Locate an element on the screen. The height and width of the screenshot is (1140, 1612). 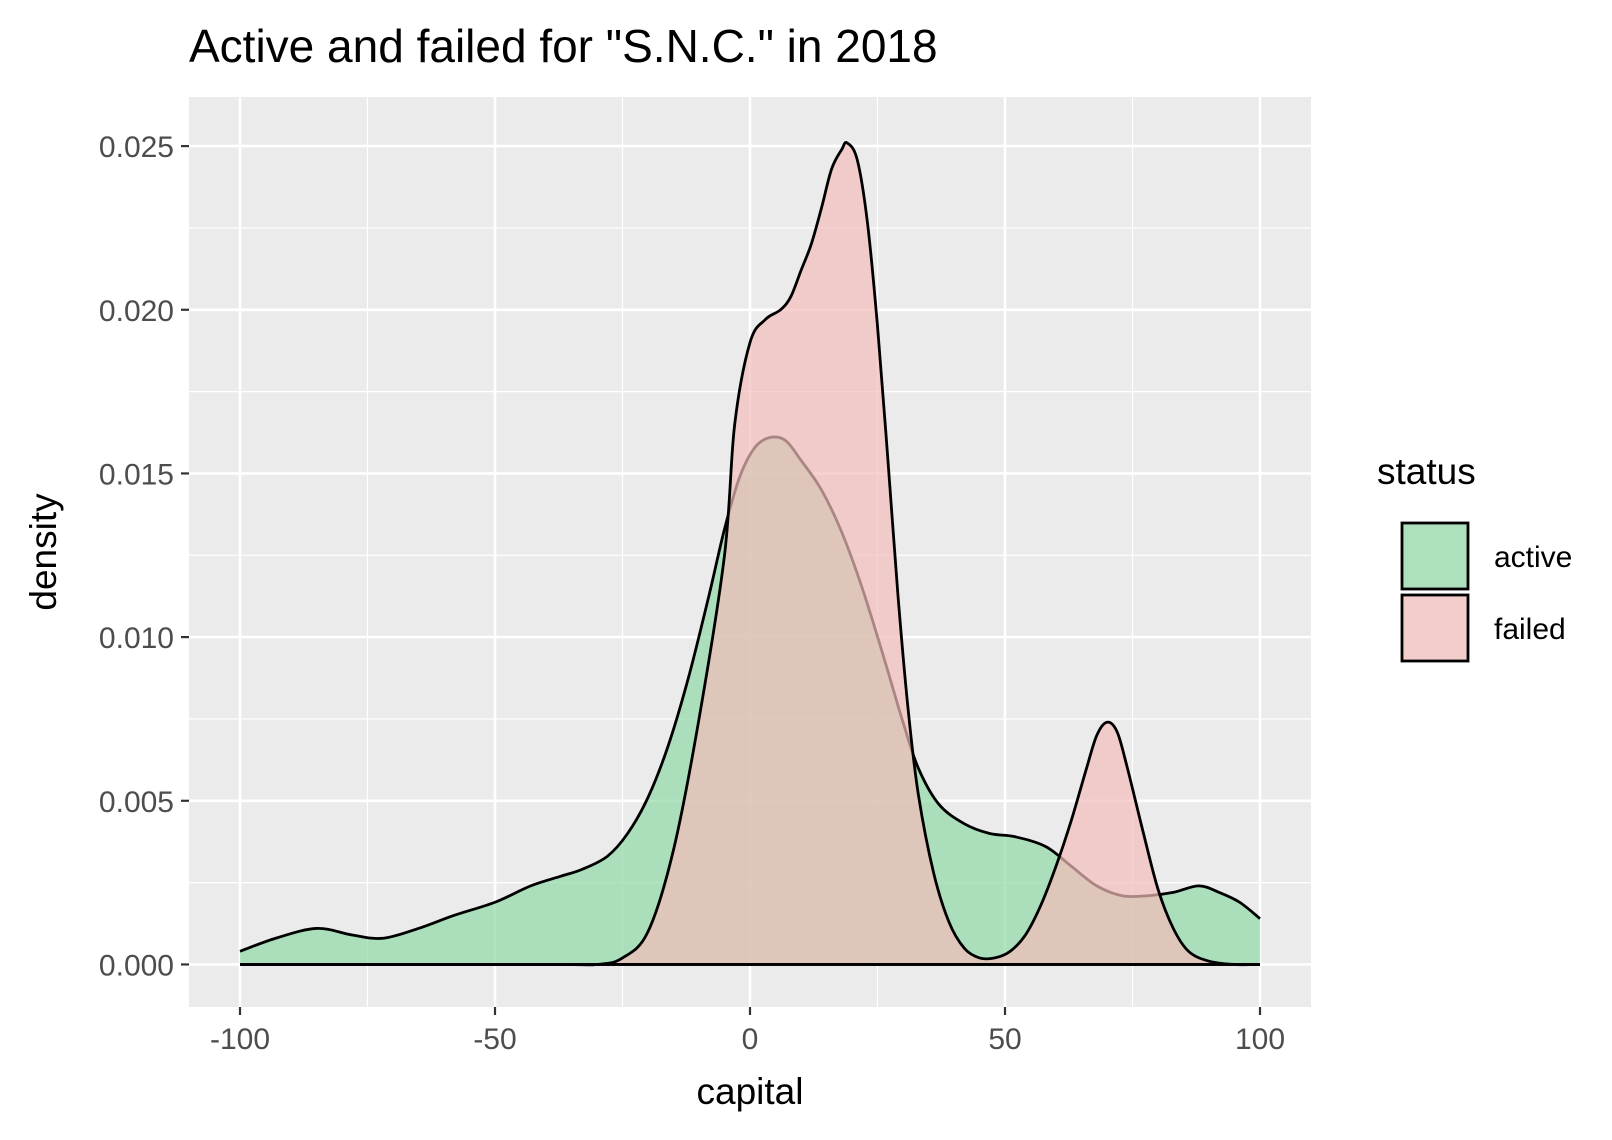
y-tick-label: 0.005 is located at coordinates (136, 802).